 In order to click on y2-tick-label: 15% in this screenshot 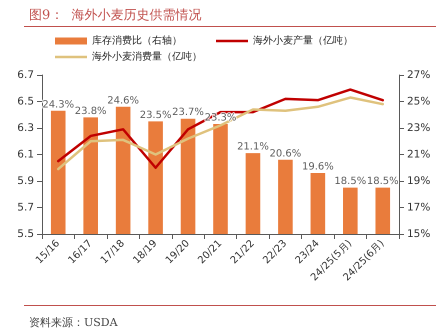, I will do `click(418, 234)`.